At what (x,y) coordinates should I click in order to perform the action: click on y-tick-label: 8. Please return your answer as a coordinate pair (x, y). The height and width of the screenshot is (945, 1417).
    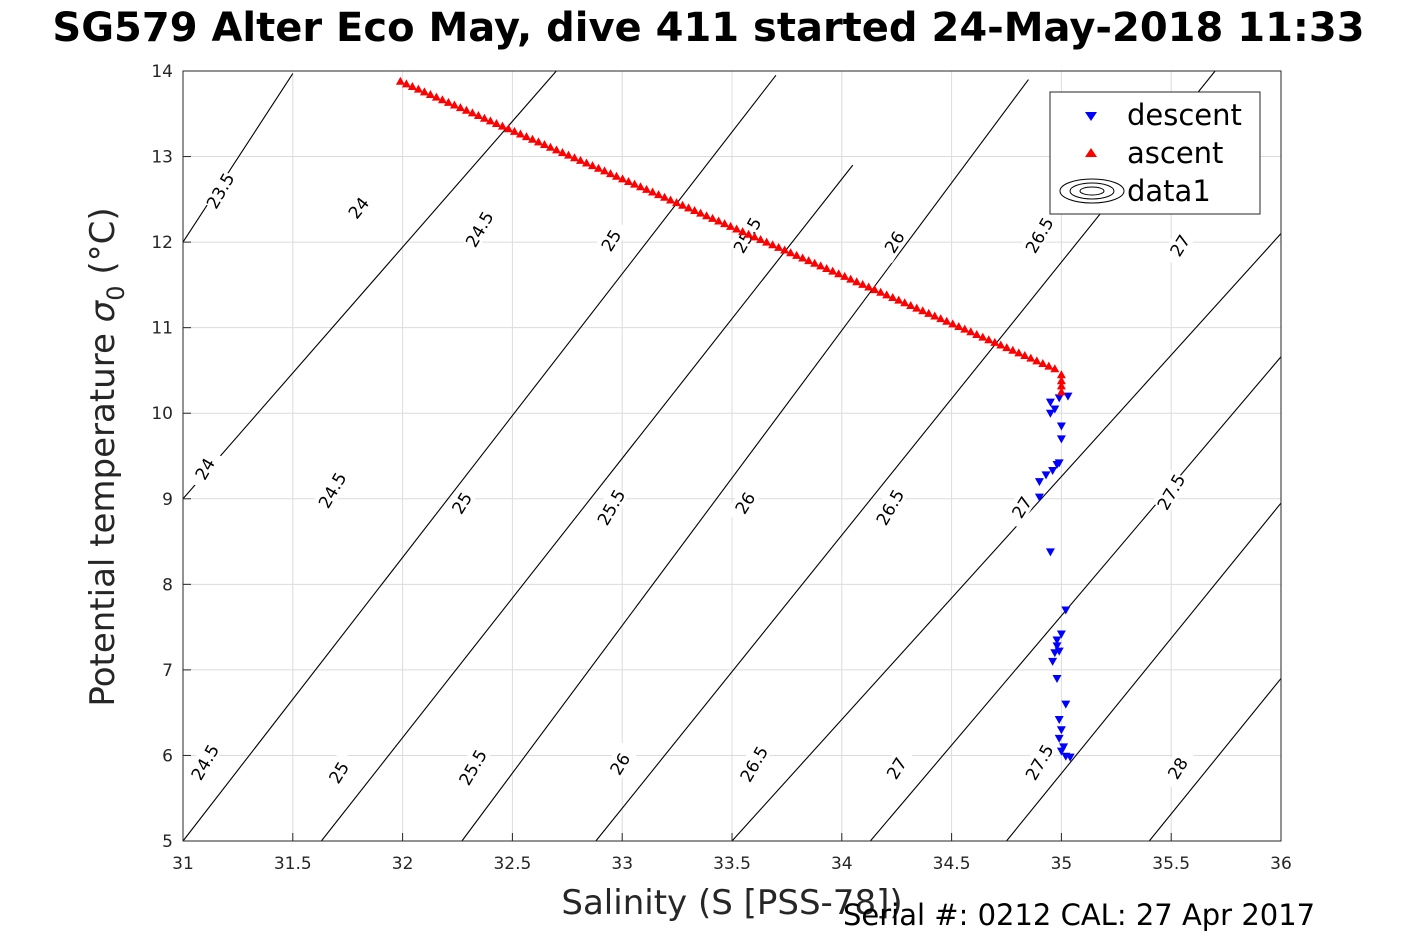
    Looking at the image, I should click on (167, 585).